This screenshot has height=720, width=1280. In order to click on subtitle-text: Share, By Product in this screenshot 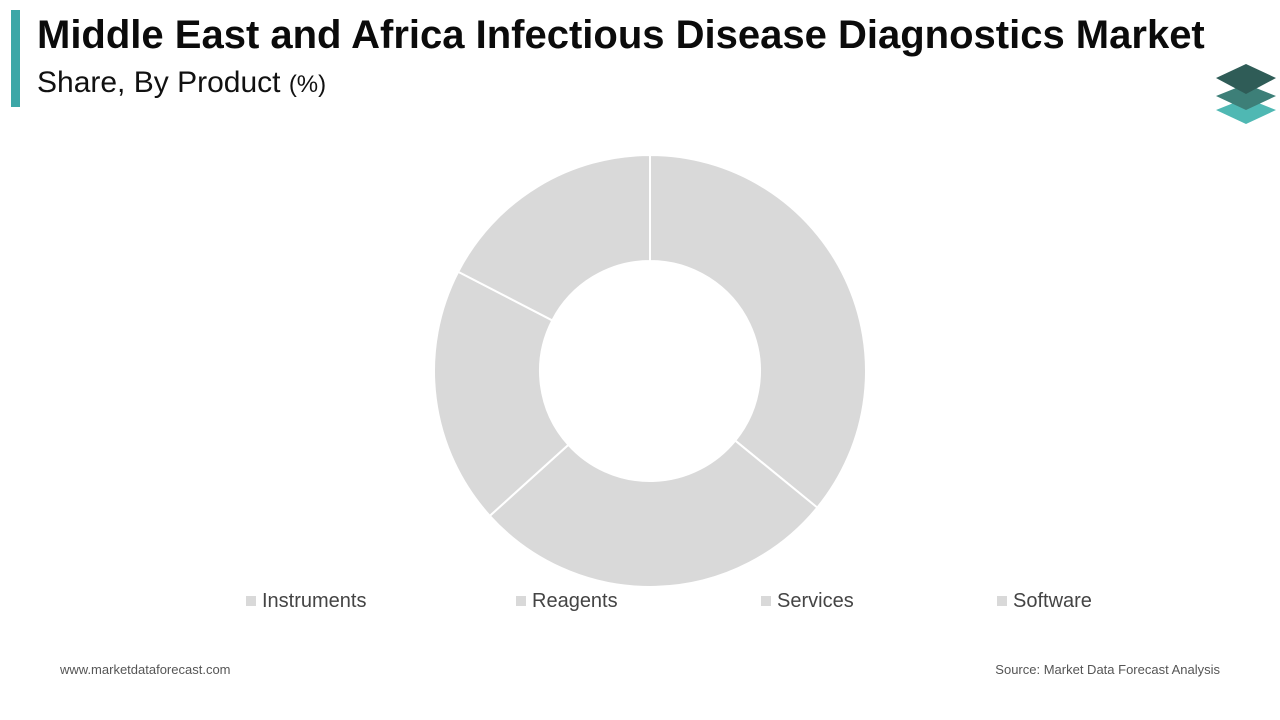, I will do `click(159, 82)`.